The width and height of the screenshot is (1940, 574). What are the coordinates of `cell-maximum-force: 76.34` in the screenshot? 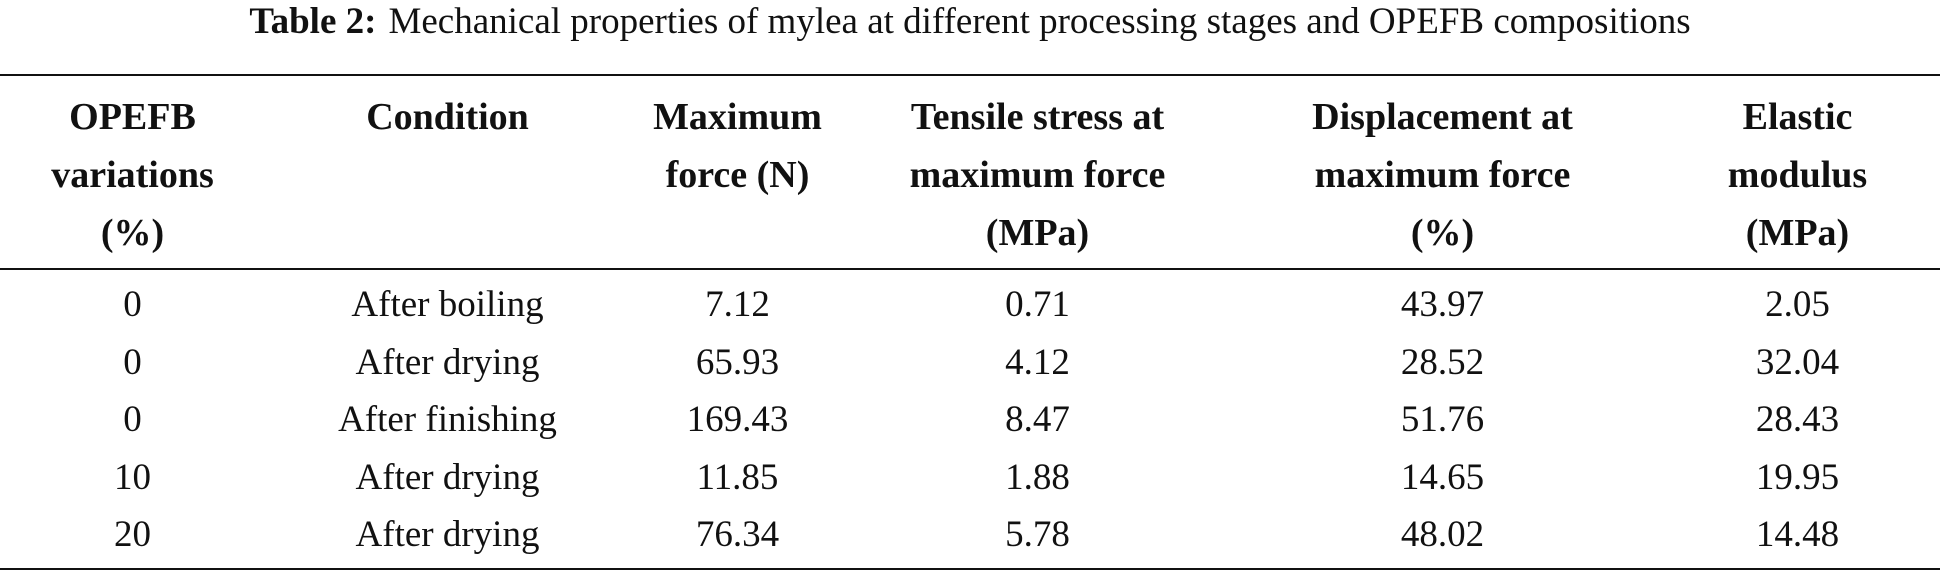 It's located at (737, 535).